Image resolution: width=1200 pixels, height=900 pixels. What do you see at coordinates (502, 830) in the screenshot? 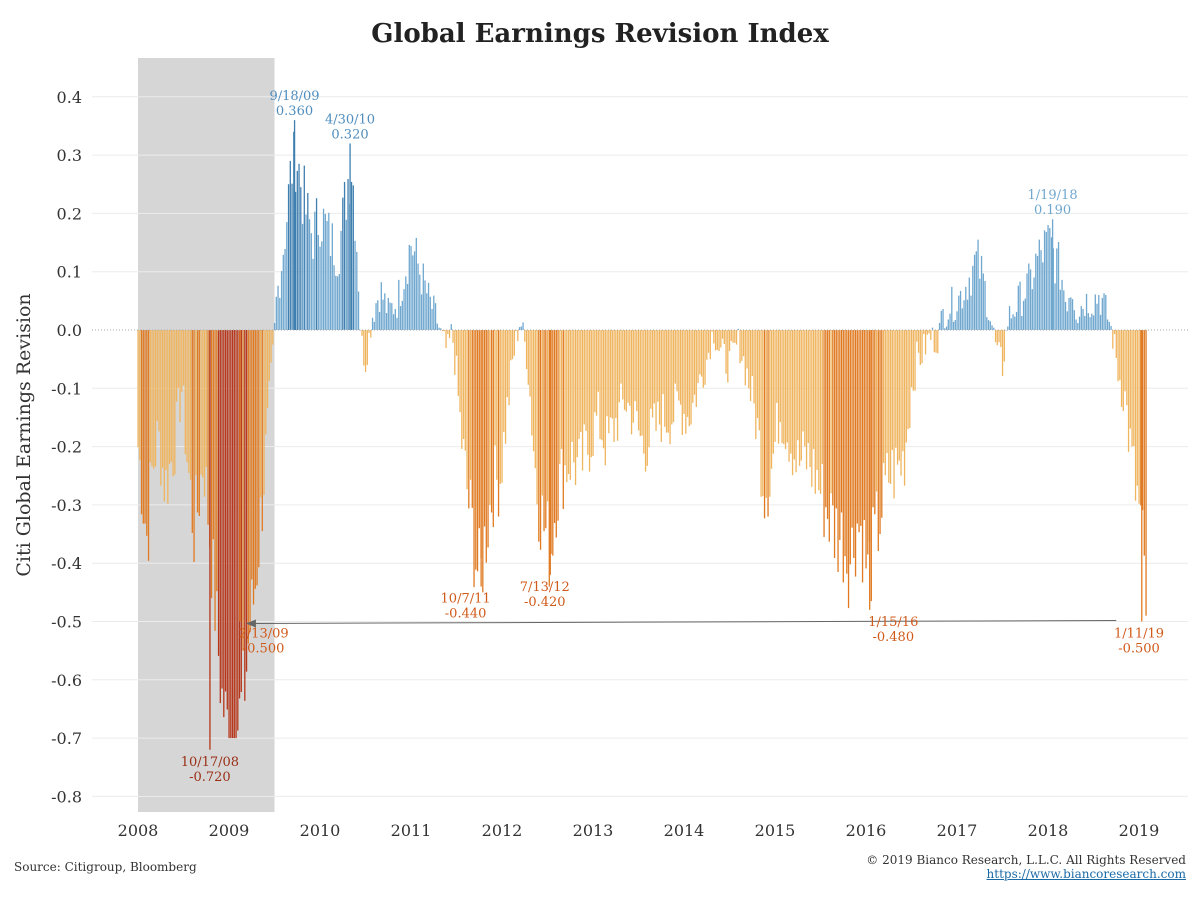
I see `x-tick-label: 2012` at bounding box center [502, 830].